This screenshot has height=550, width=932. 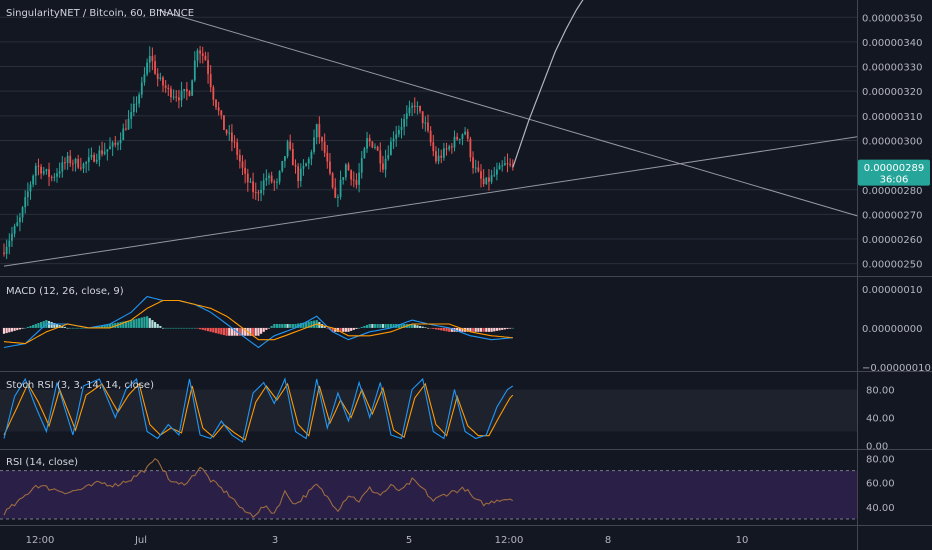 I want to click on stoch-axis: 80.00 40.00 0.00, so click(x=880, y=419).